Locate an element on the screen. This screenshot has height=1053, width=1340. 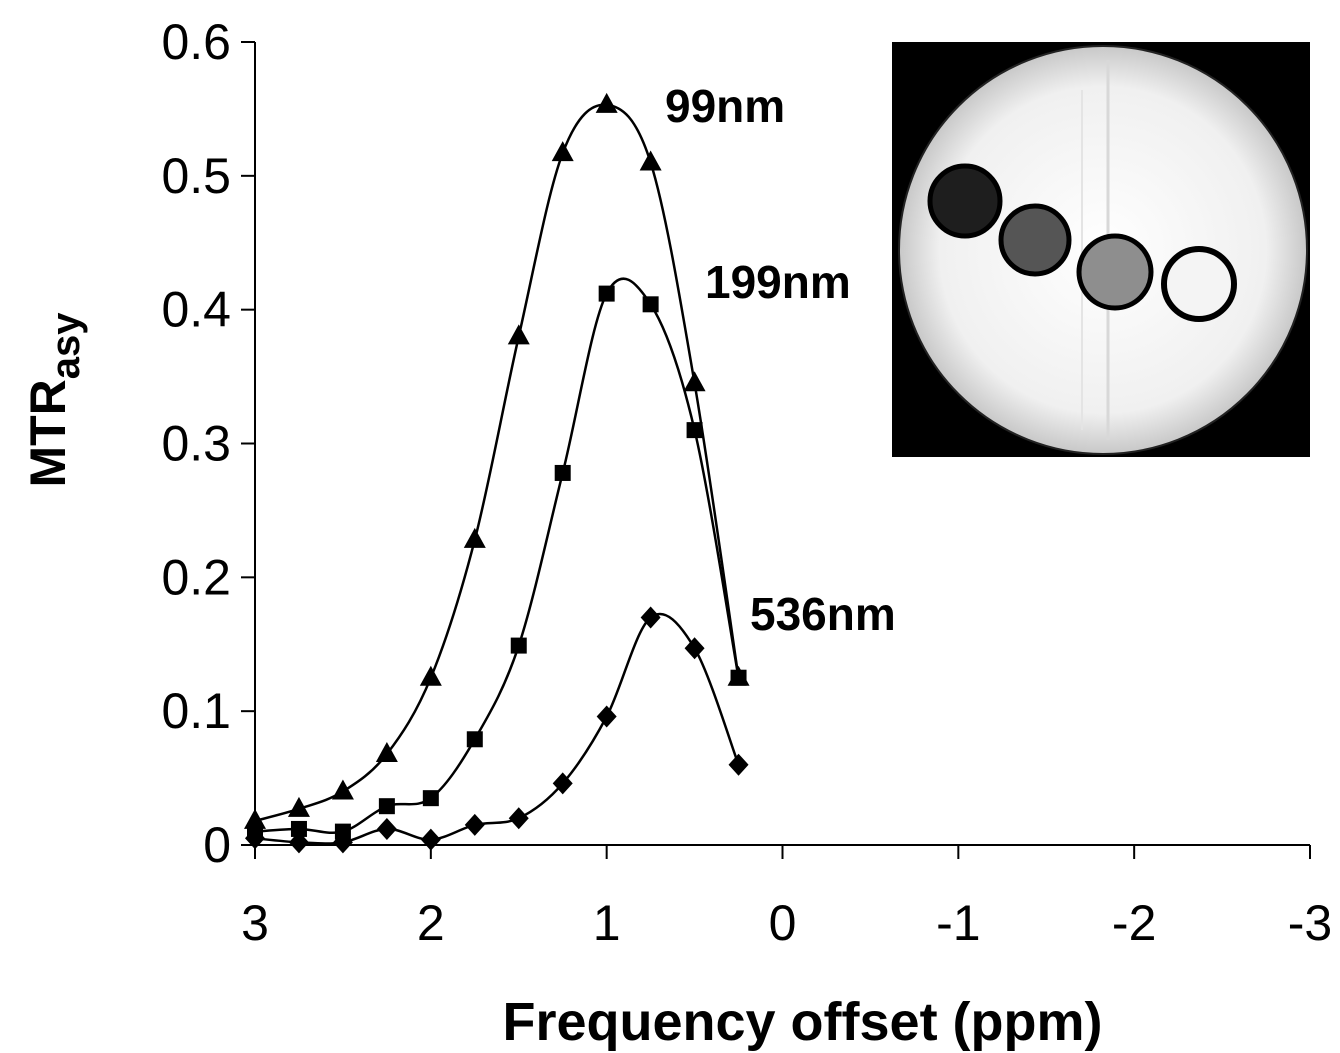
x-tick-label: 2 is located at coordinates (431, 923).